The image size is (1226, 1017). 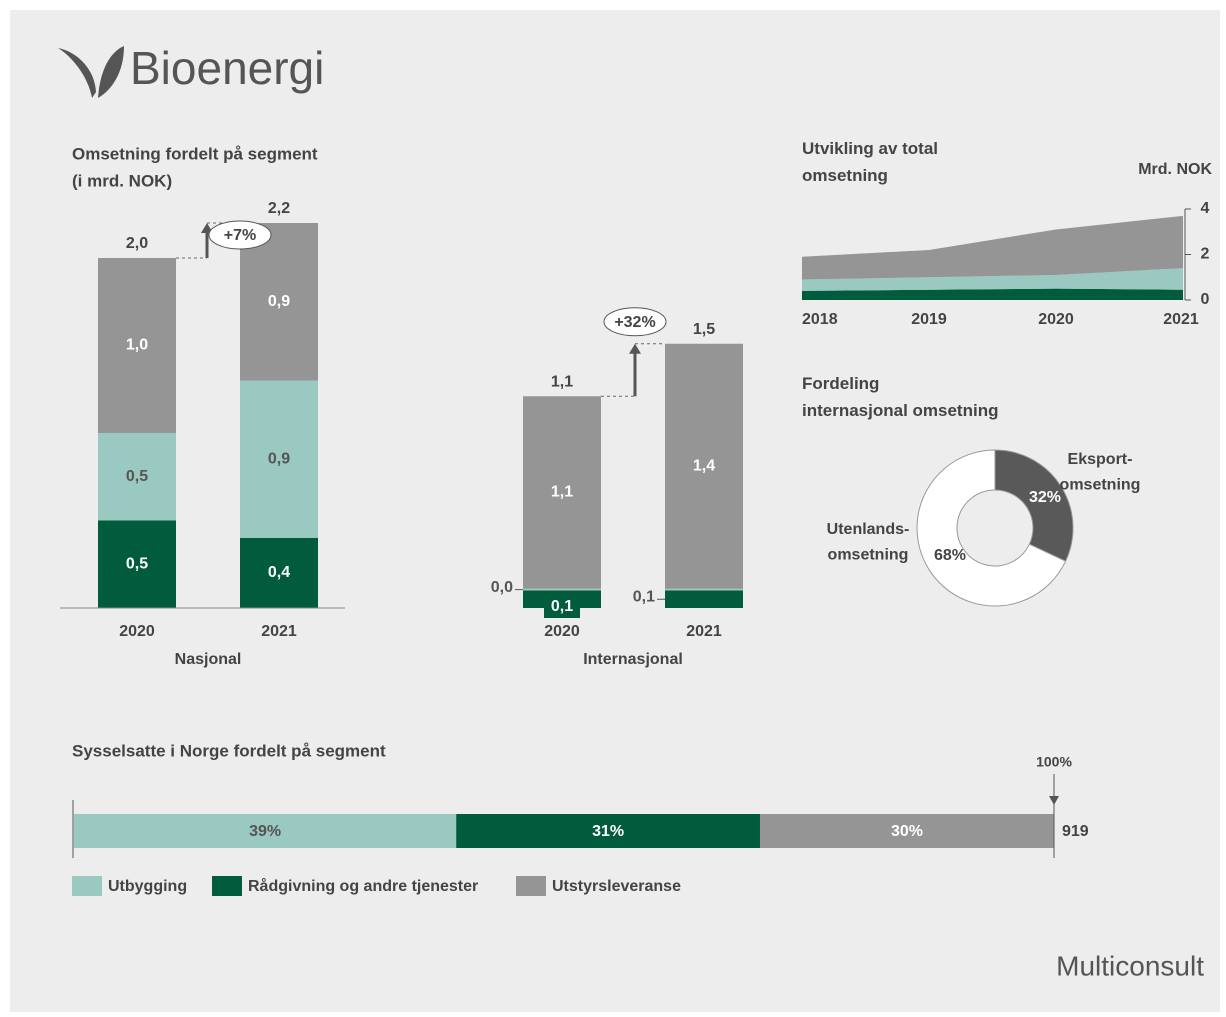 I want to click on y-axis-label: Mrd. NOK, so click(x=1175, y=169).